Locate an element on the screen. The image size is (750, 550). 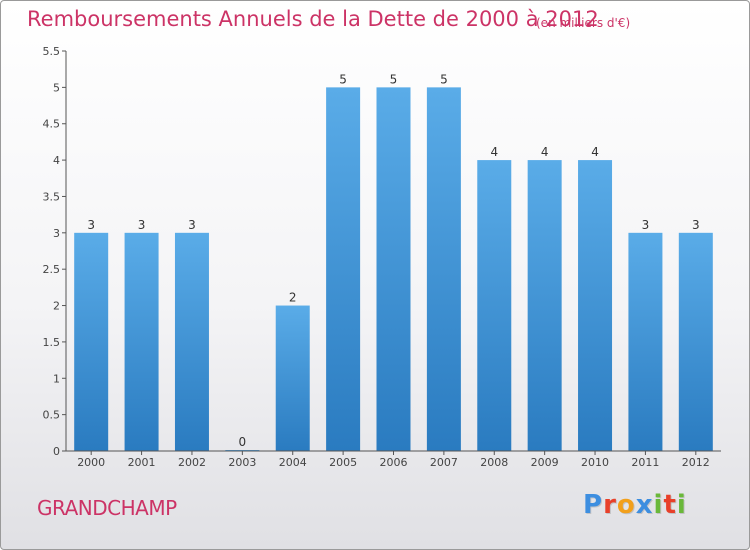
y-tick-label: 0.5 is located at coordinates (52, 415).